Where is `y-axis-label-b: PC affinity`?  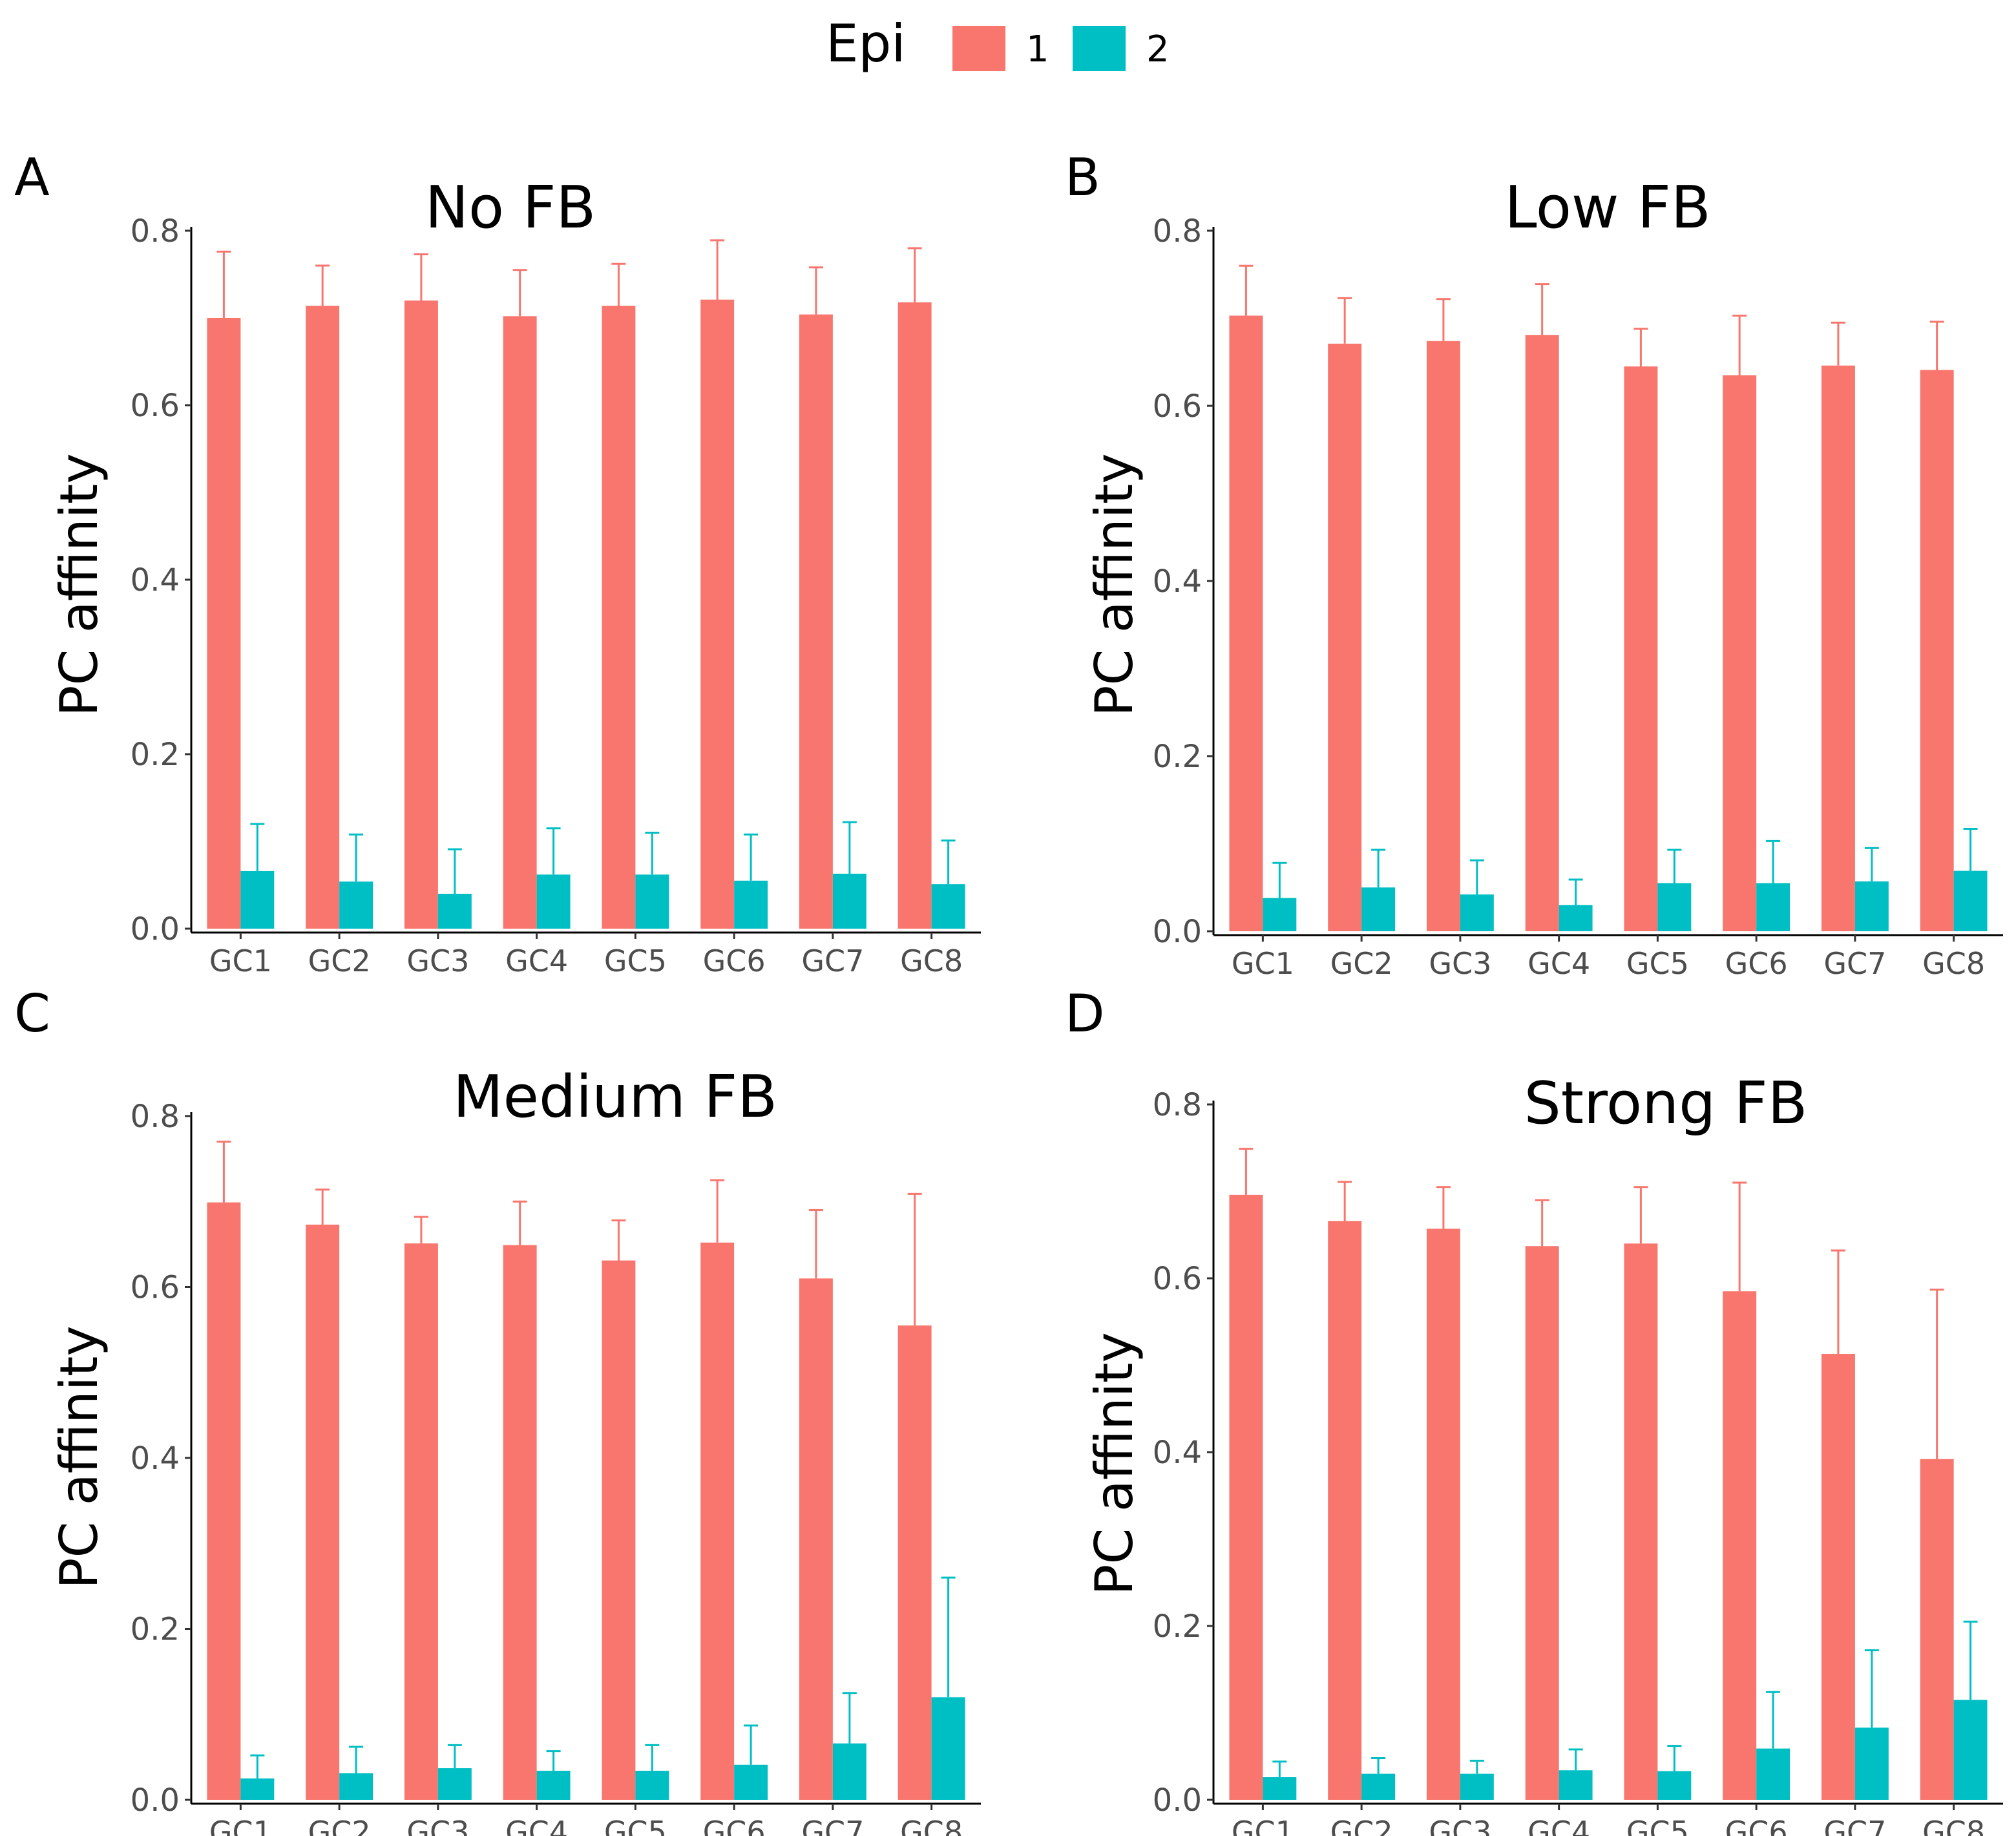
y-axis-label-b: PC affinity is located at coordinates (1114, 585).